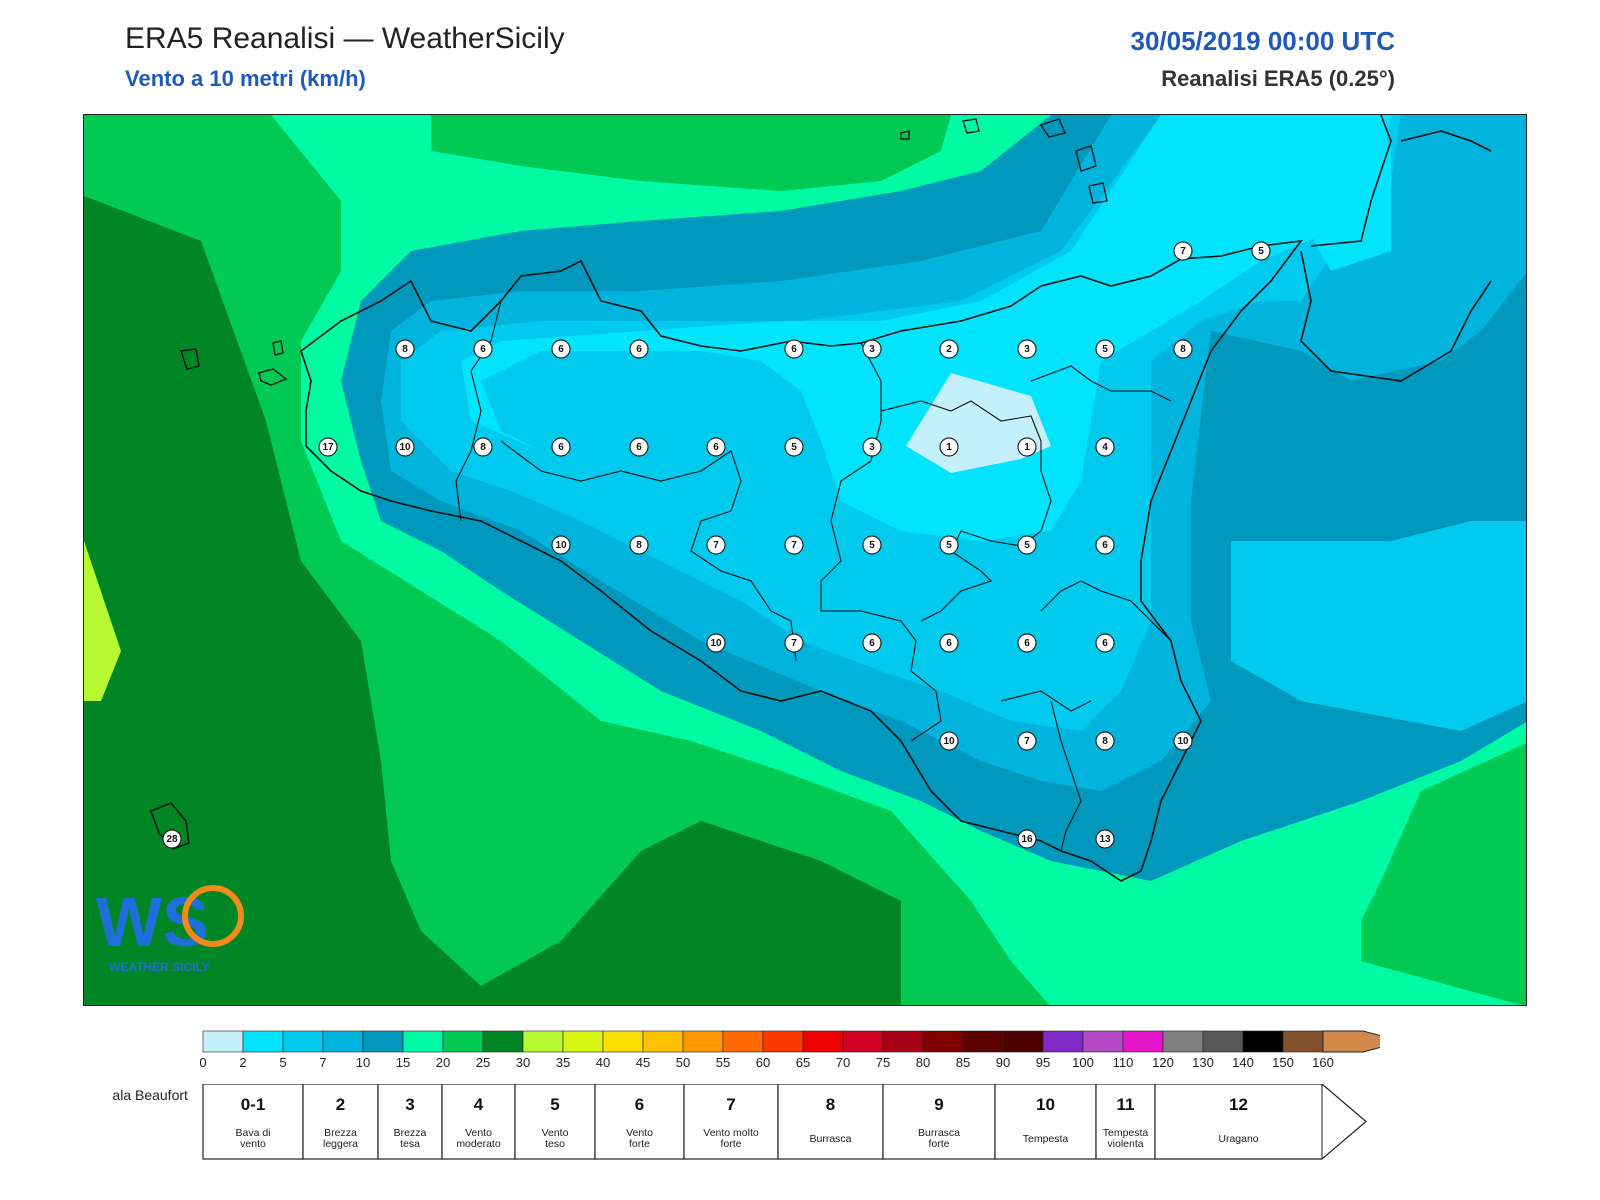 This screenshot has width=1600, height=1200. I want to click on pantelleria-island, so click(170, 826).